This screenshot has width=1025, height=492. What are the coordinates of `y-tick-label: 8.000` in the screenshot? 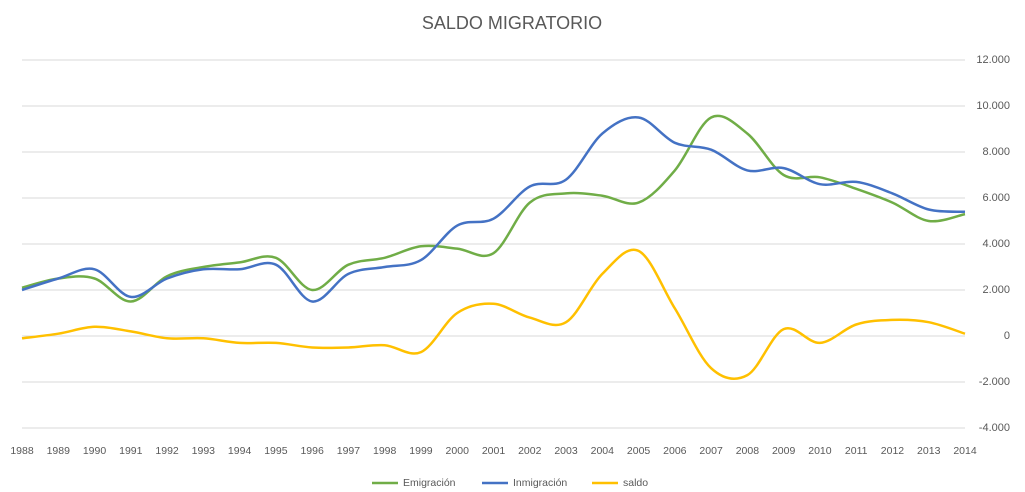 It's located at (996, 152).